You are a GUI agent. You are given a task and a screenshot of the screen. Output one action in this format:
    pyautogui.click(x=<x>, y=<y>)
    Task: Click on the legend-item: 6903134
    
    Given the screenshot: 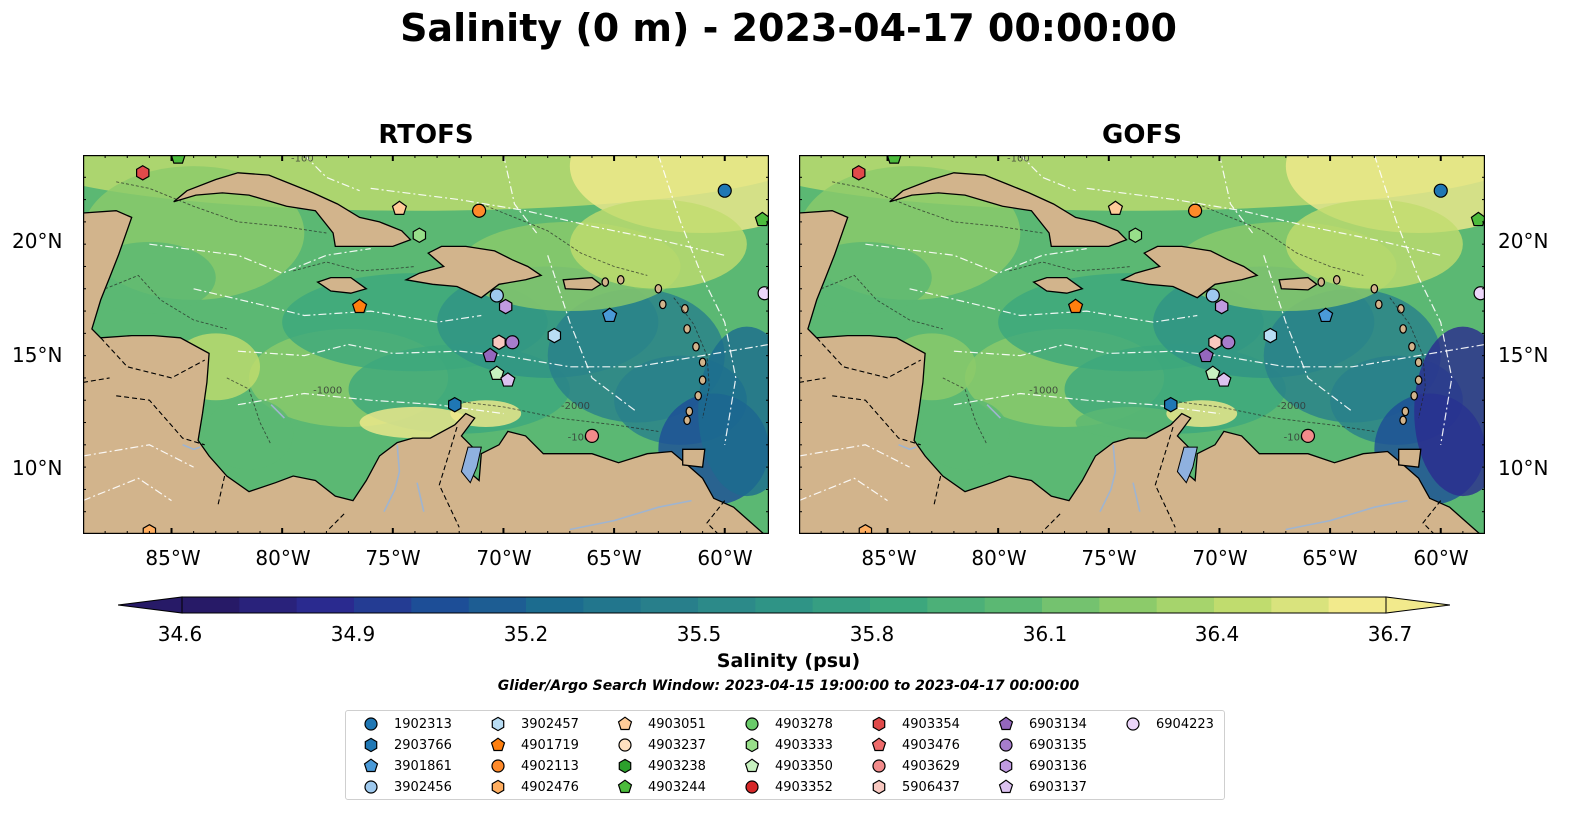 What is the action you would take?
    pyautogui.click(x=1042, y=724)
    